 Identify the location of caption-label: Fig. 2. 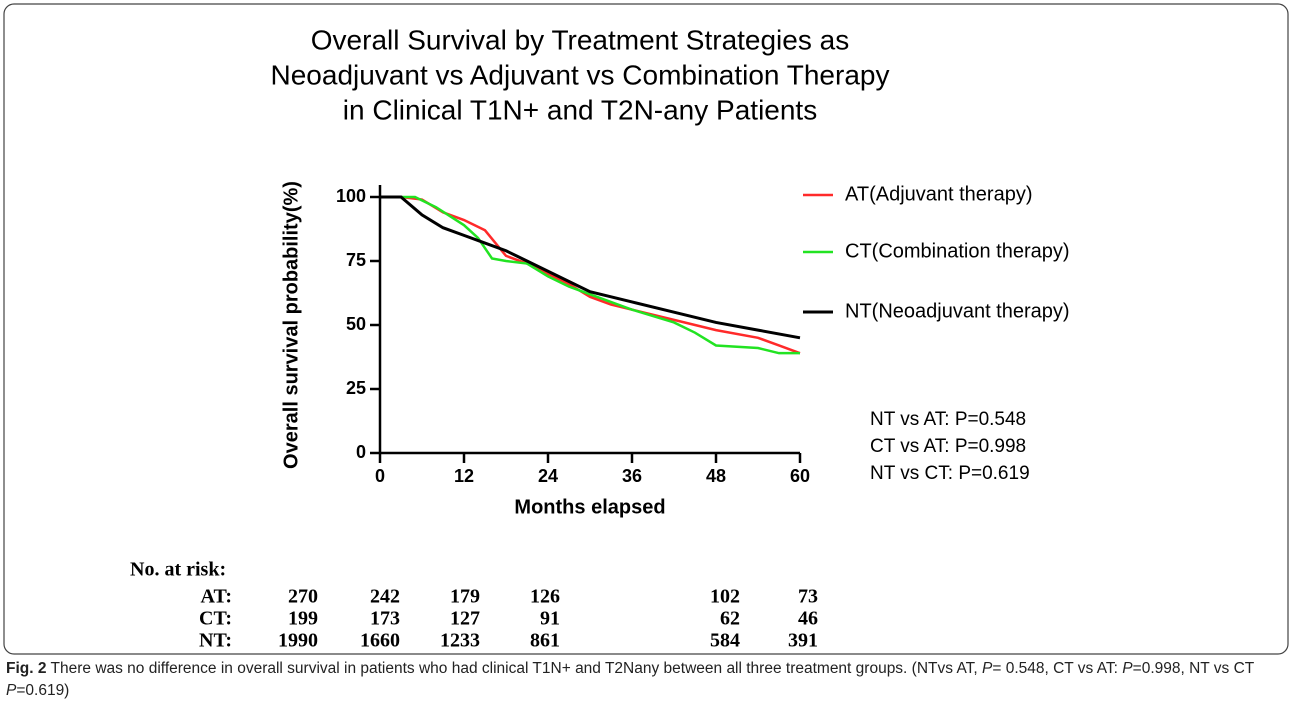
(26, 668).